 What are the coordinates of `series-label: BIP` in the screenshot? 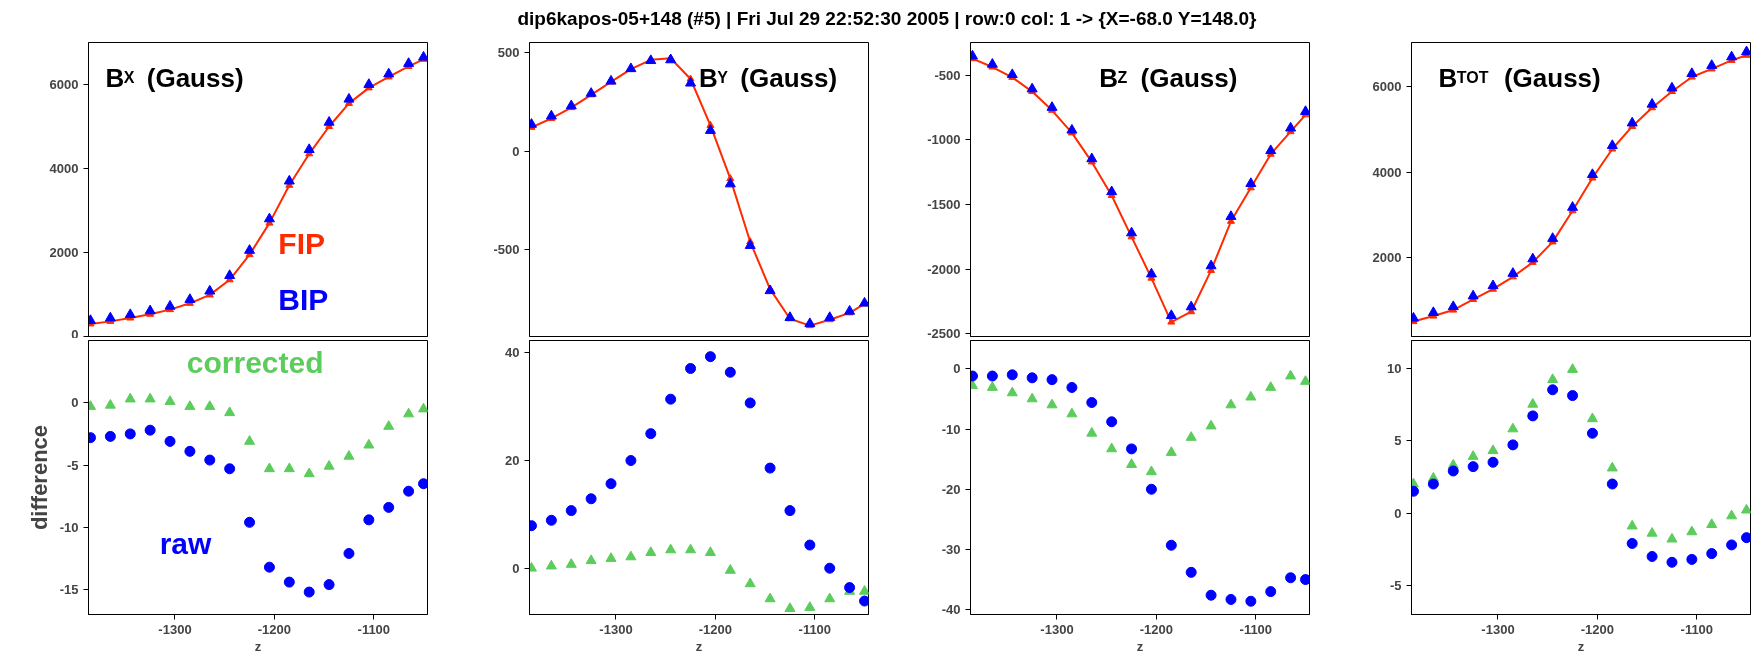 It's located at (303, 299).